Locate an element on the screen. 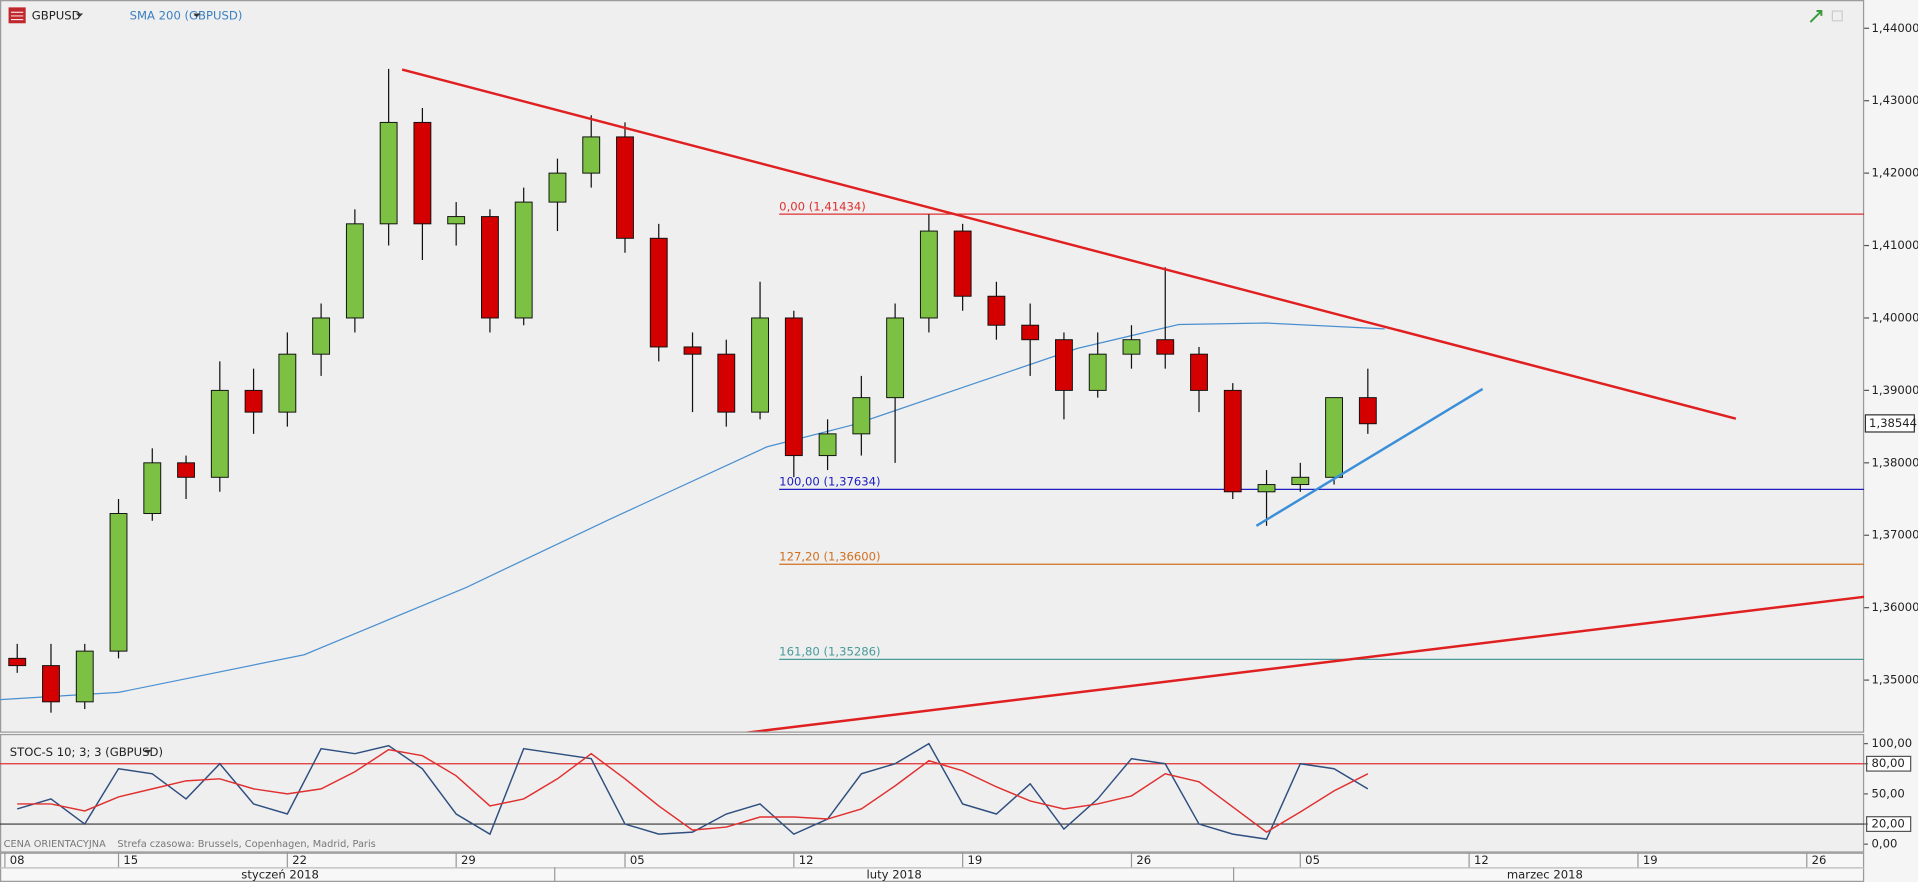 This screenshot has width=1918, height=882. fib-label: 161,80 (1,35286) is located at coordinates (829, 652).